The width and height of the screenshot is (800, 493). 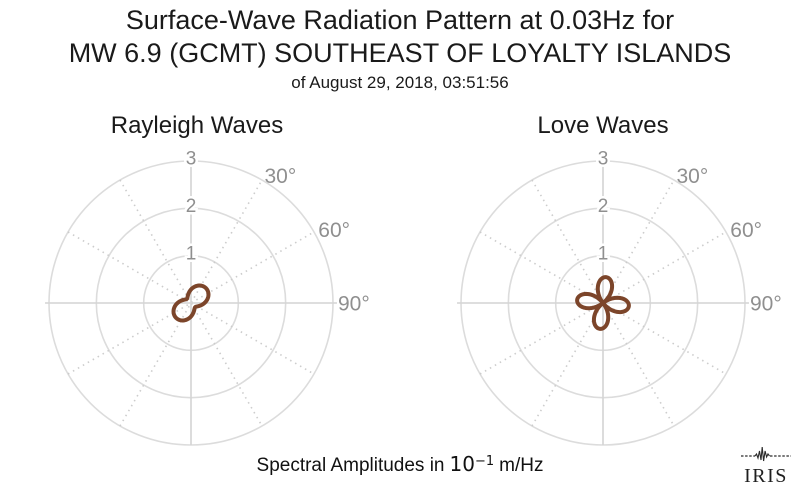 What do you see at coordinates (484, 461) in the screenshot?
I see `caption-exponent: −1` at bounding box center [484, 461].